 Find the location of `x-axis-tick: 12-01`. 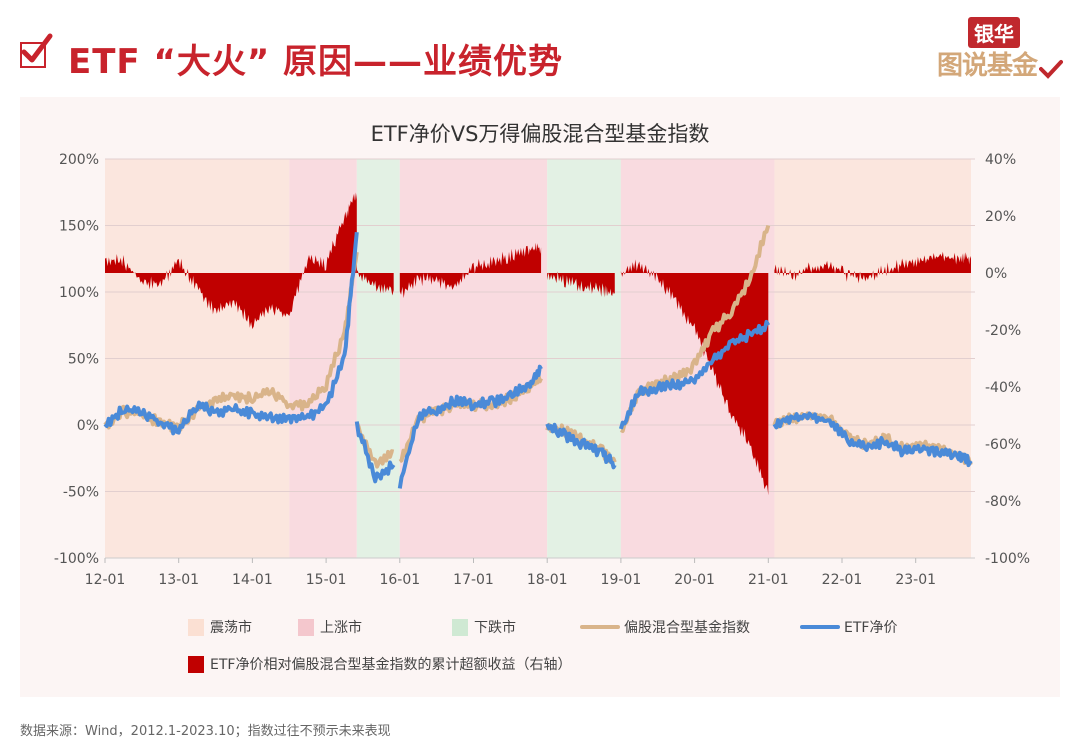

x-axis-tick: 12-01 is located at coordinates (105, 580).